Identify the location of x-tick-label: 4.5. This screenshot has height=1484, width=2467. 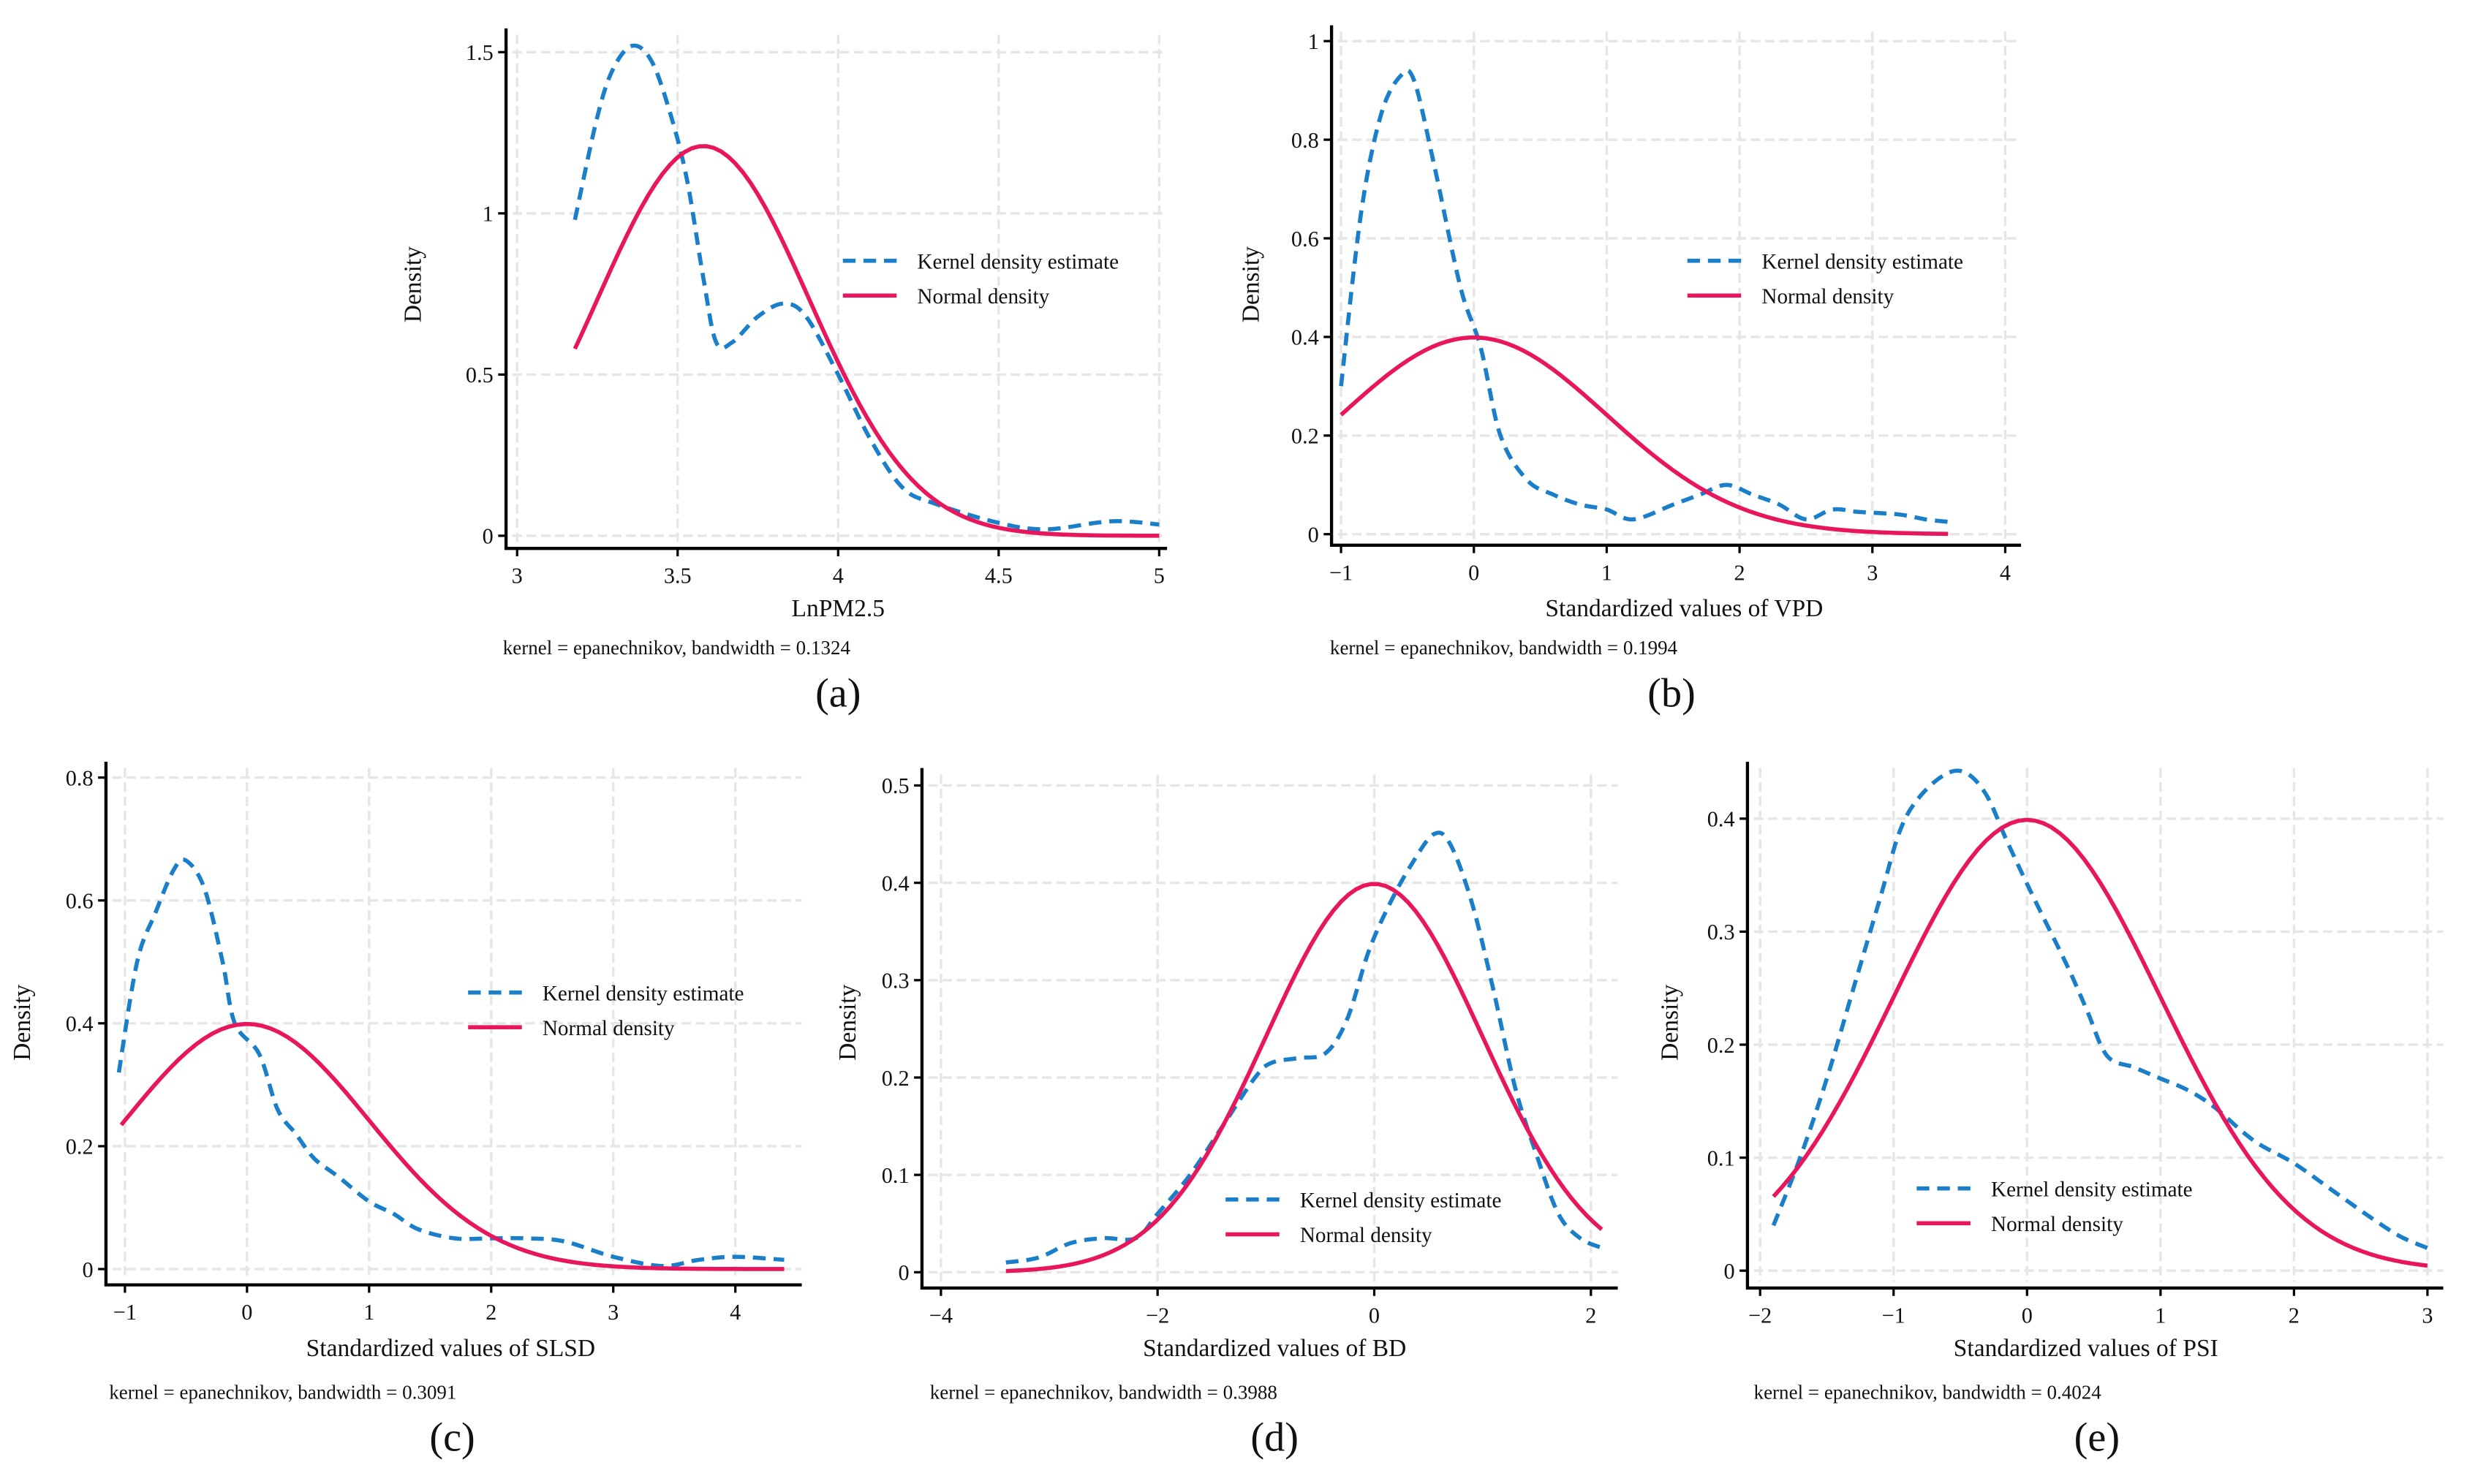
(999, 576).